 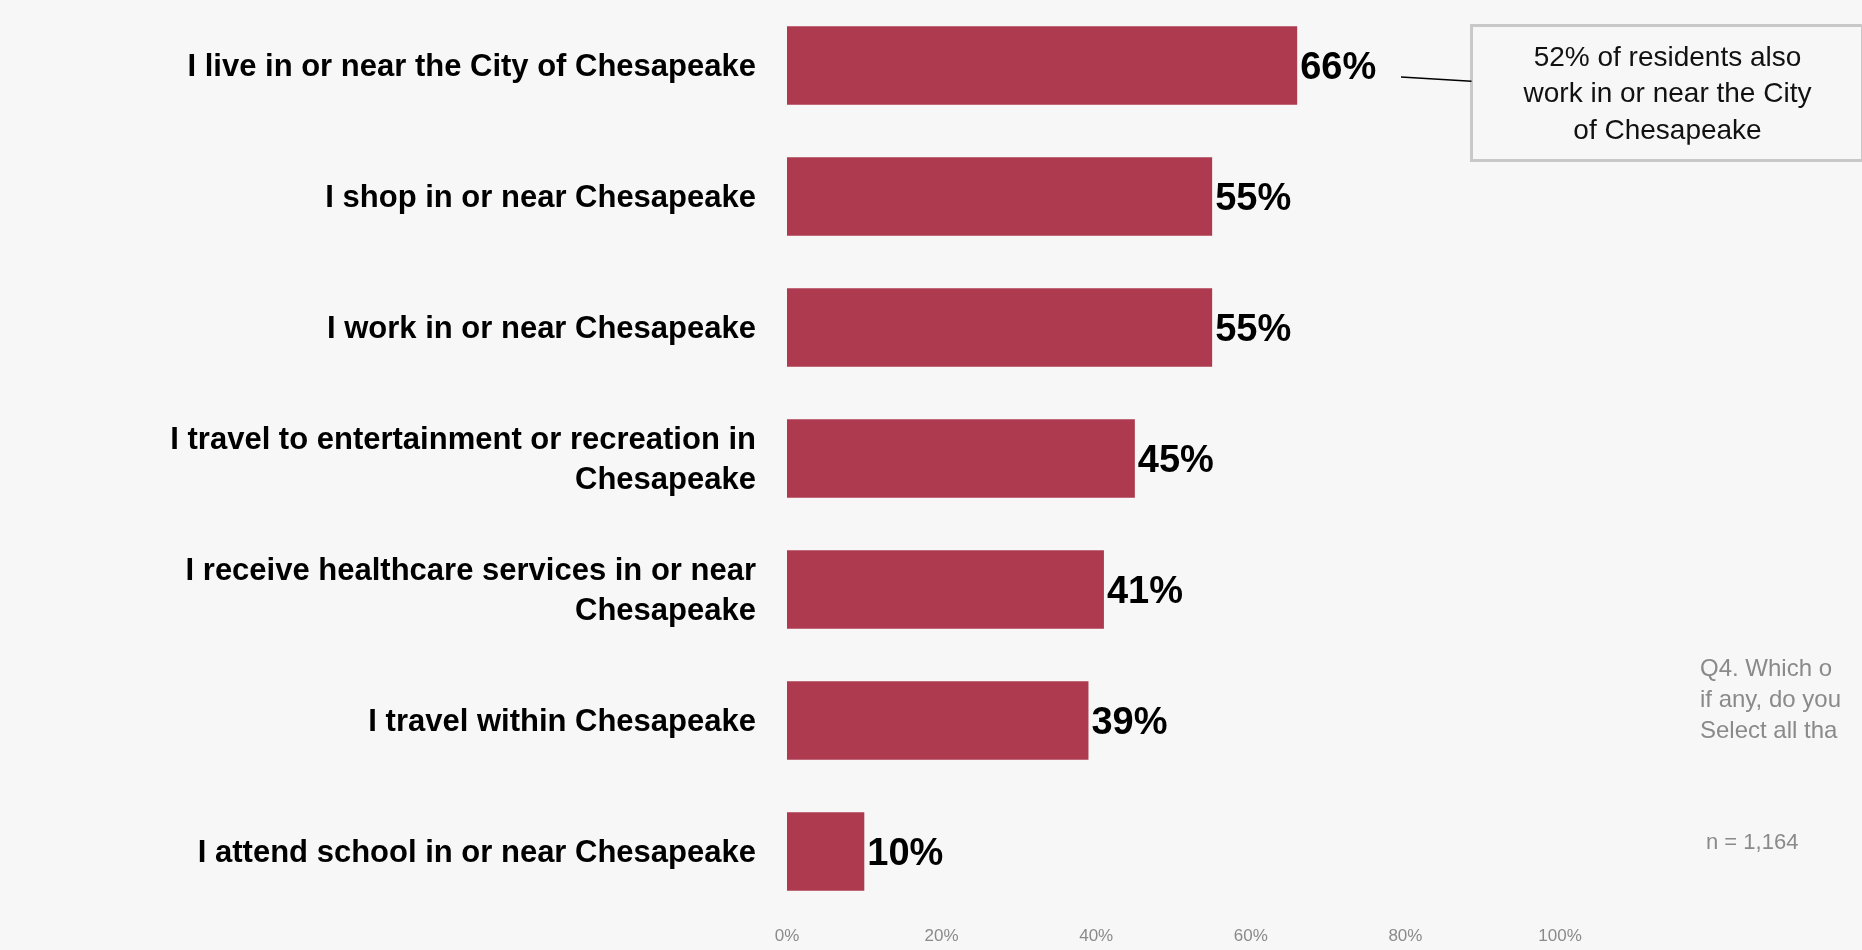 I want to click on y-tick-label: I work in or near Chesapeake, so click(x=541, y=328).